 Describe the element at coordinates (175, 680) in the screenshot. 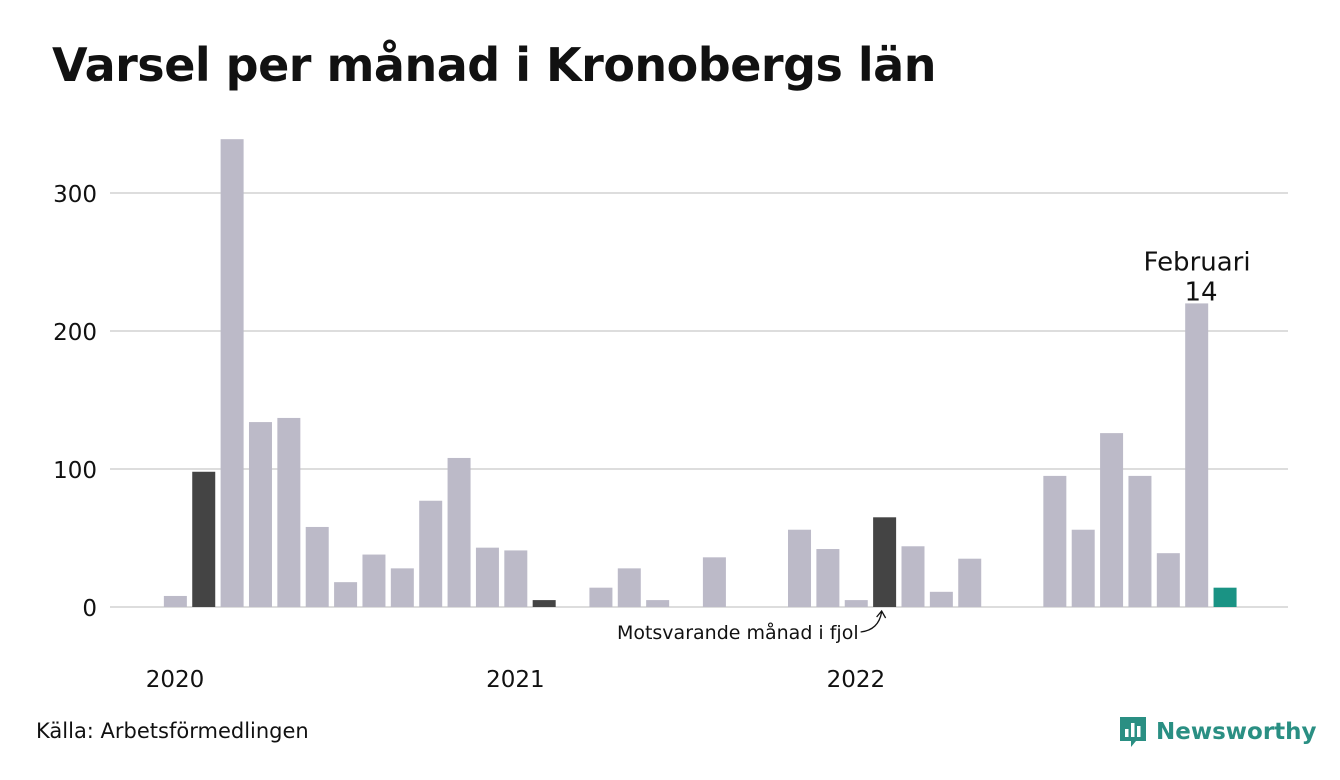

I see `x-tick-label: 2020` at that location.